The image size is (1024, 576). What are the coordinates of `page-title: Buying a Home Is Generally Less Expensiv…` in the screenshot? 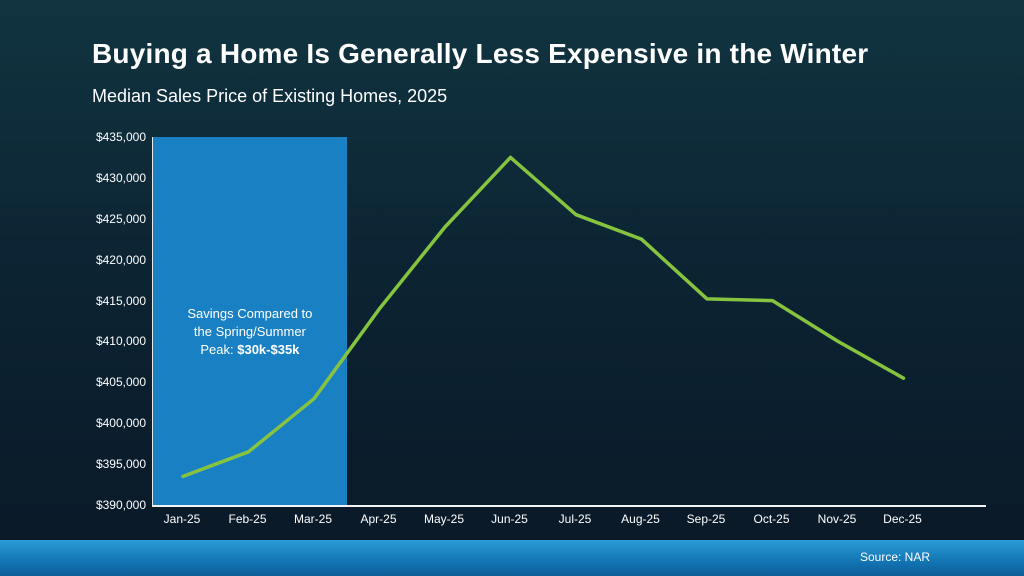 It's located at (480, 53).